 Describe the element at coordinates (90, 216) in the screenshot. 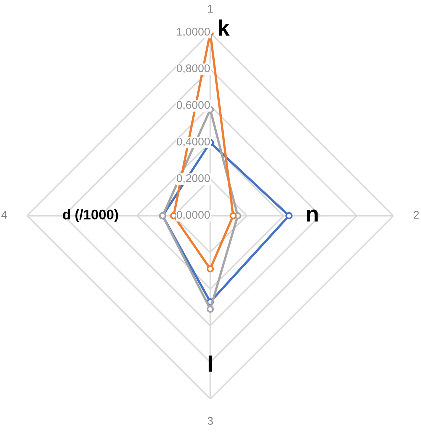

I see `text: d (/1000)` at that location.